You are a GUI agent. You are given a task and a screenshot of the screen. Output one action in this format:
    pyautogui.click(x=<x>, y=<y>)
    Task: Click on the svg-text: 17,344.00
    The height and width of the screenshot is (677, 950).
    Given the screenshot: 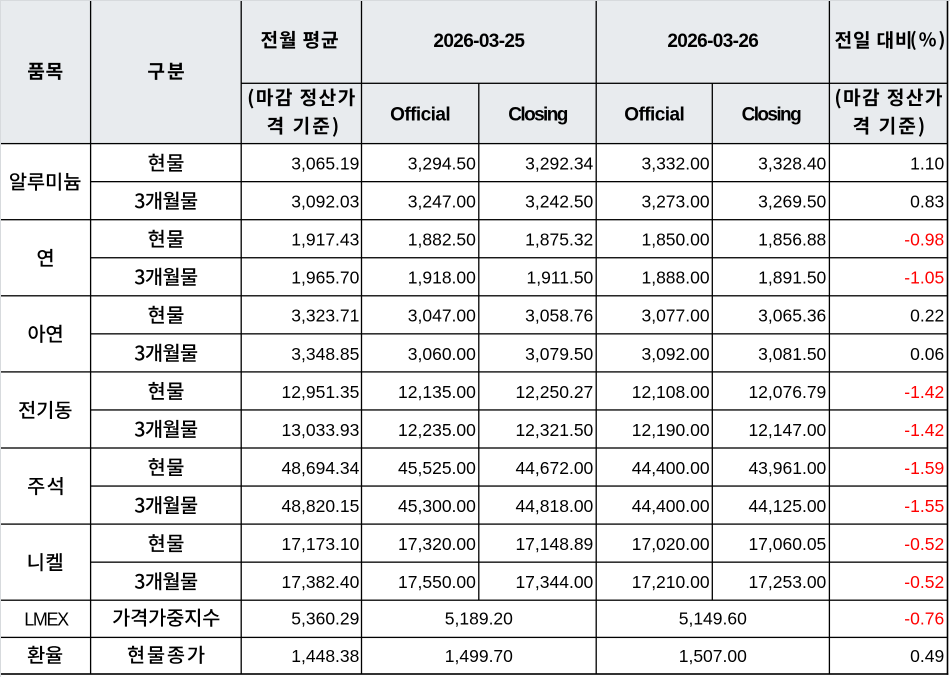 What is the action you would take?
    pyautogui.click(x=554, y=582)
    